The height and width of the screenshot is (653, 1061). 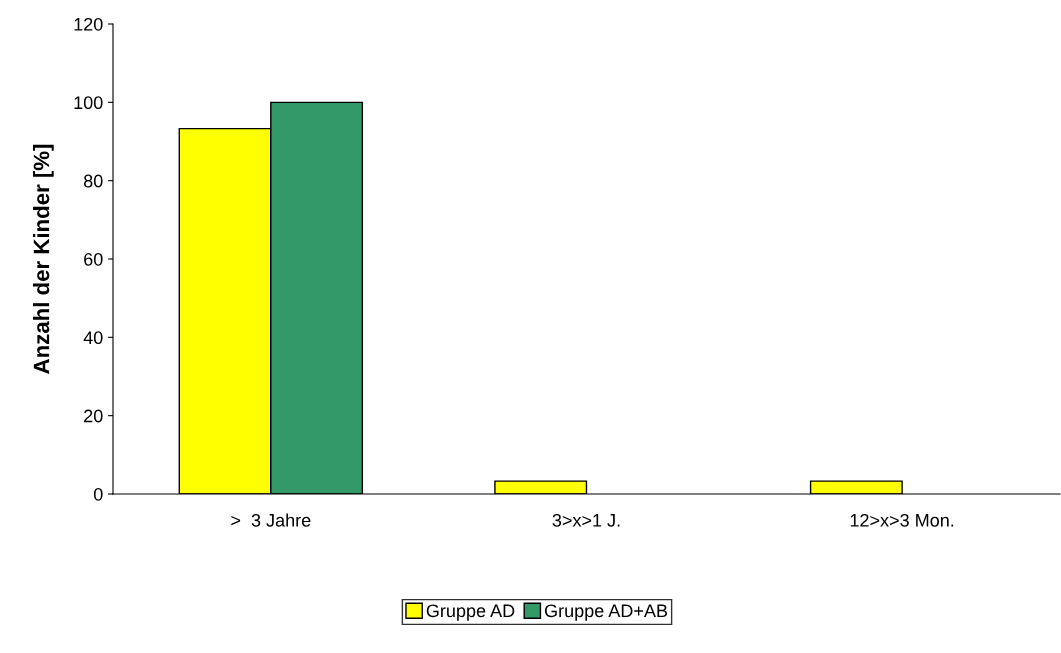 I want to click on x-tick-label: 12>x>3 Mon., so click(x=902, y=520).